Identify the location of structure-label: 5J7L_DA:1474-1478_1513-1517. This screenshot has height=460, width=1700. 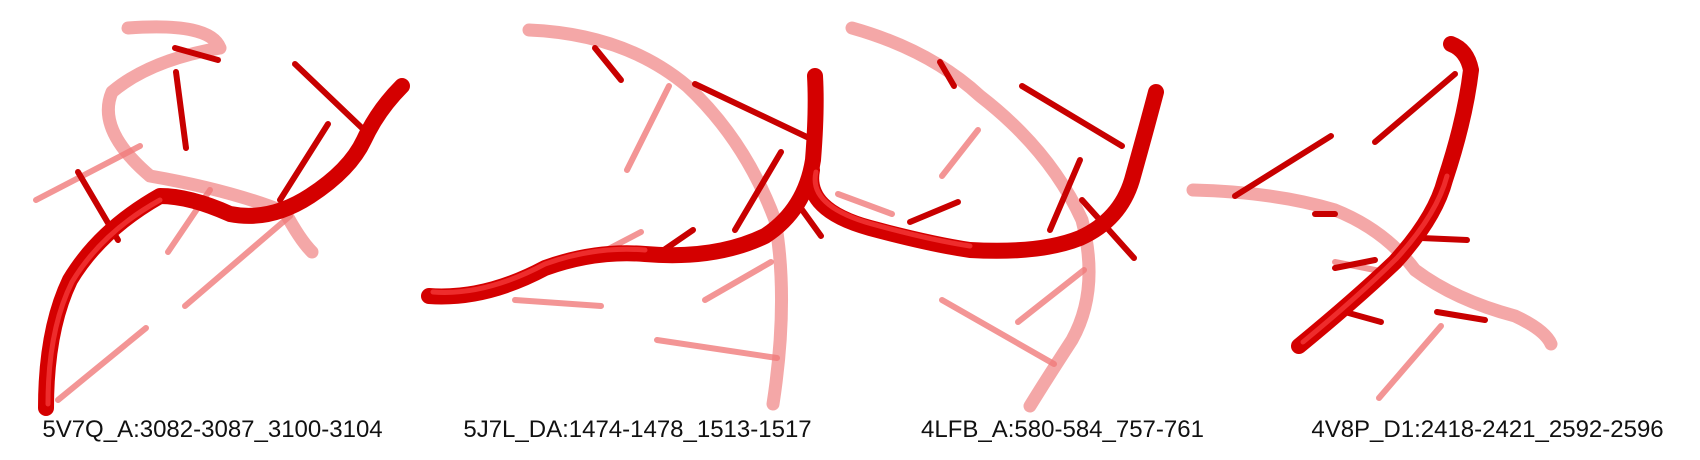
(637, 429).